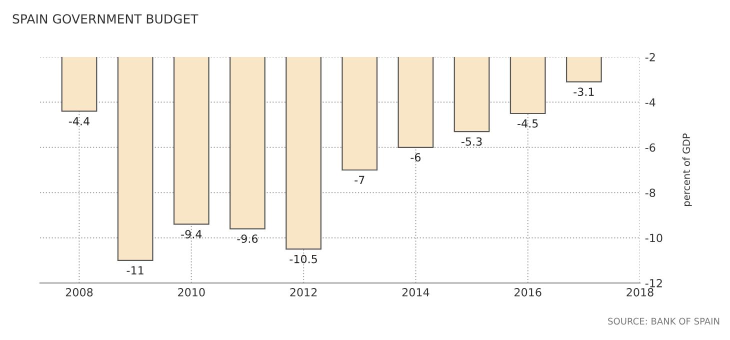  Describe the element at coordinates (247, 238) in the screenshot. I see `data-label: -9.6` at that location.